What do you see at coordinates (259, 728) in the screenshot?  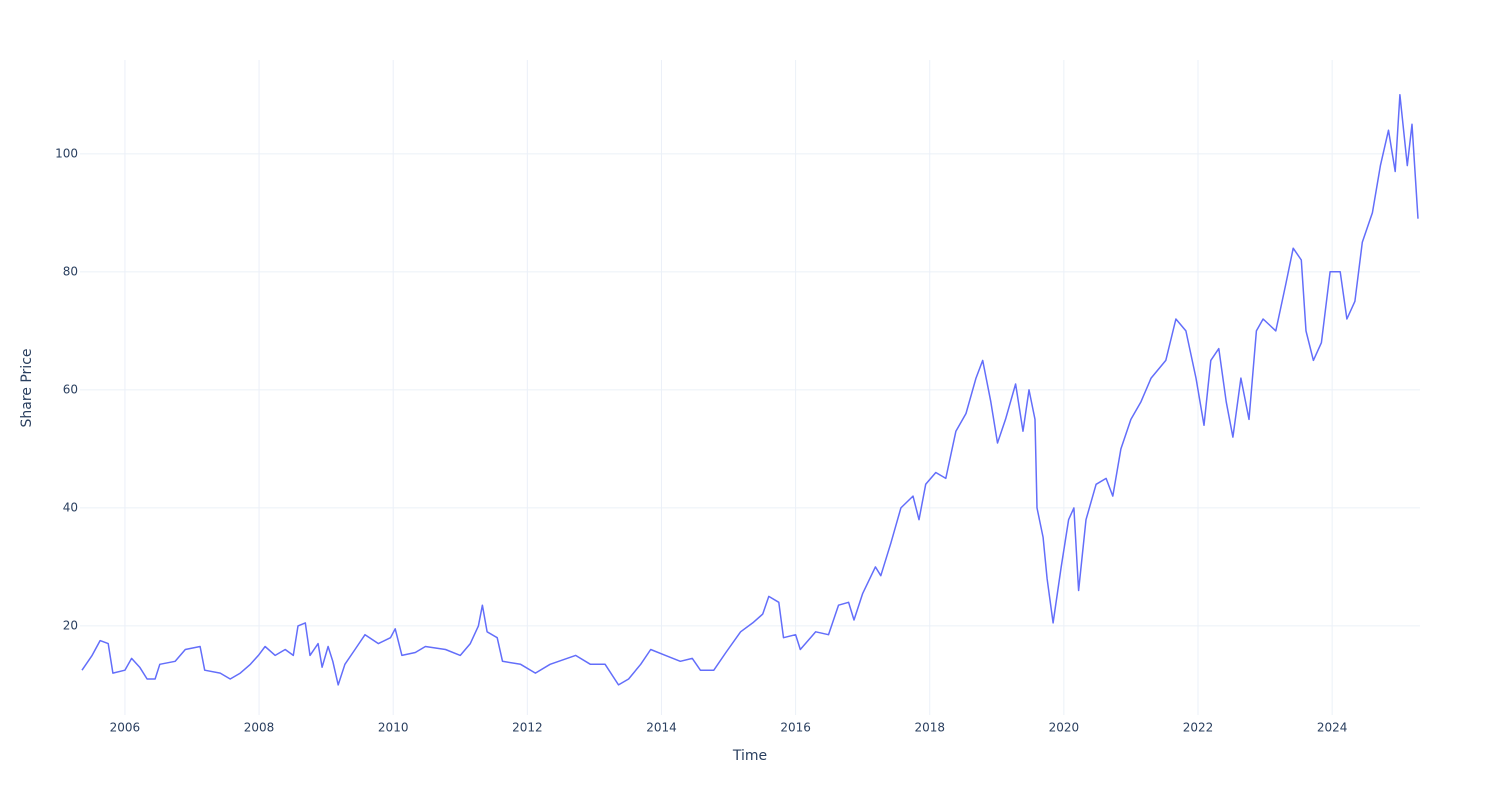 I see `x-tick-label: 2008` at bounding box center [259, 728].